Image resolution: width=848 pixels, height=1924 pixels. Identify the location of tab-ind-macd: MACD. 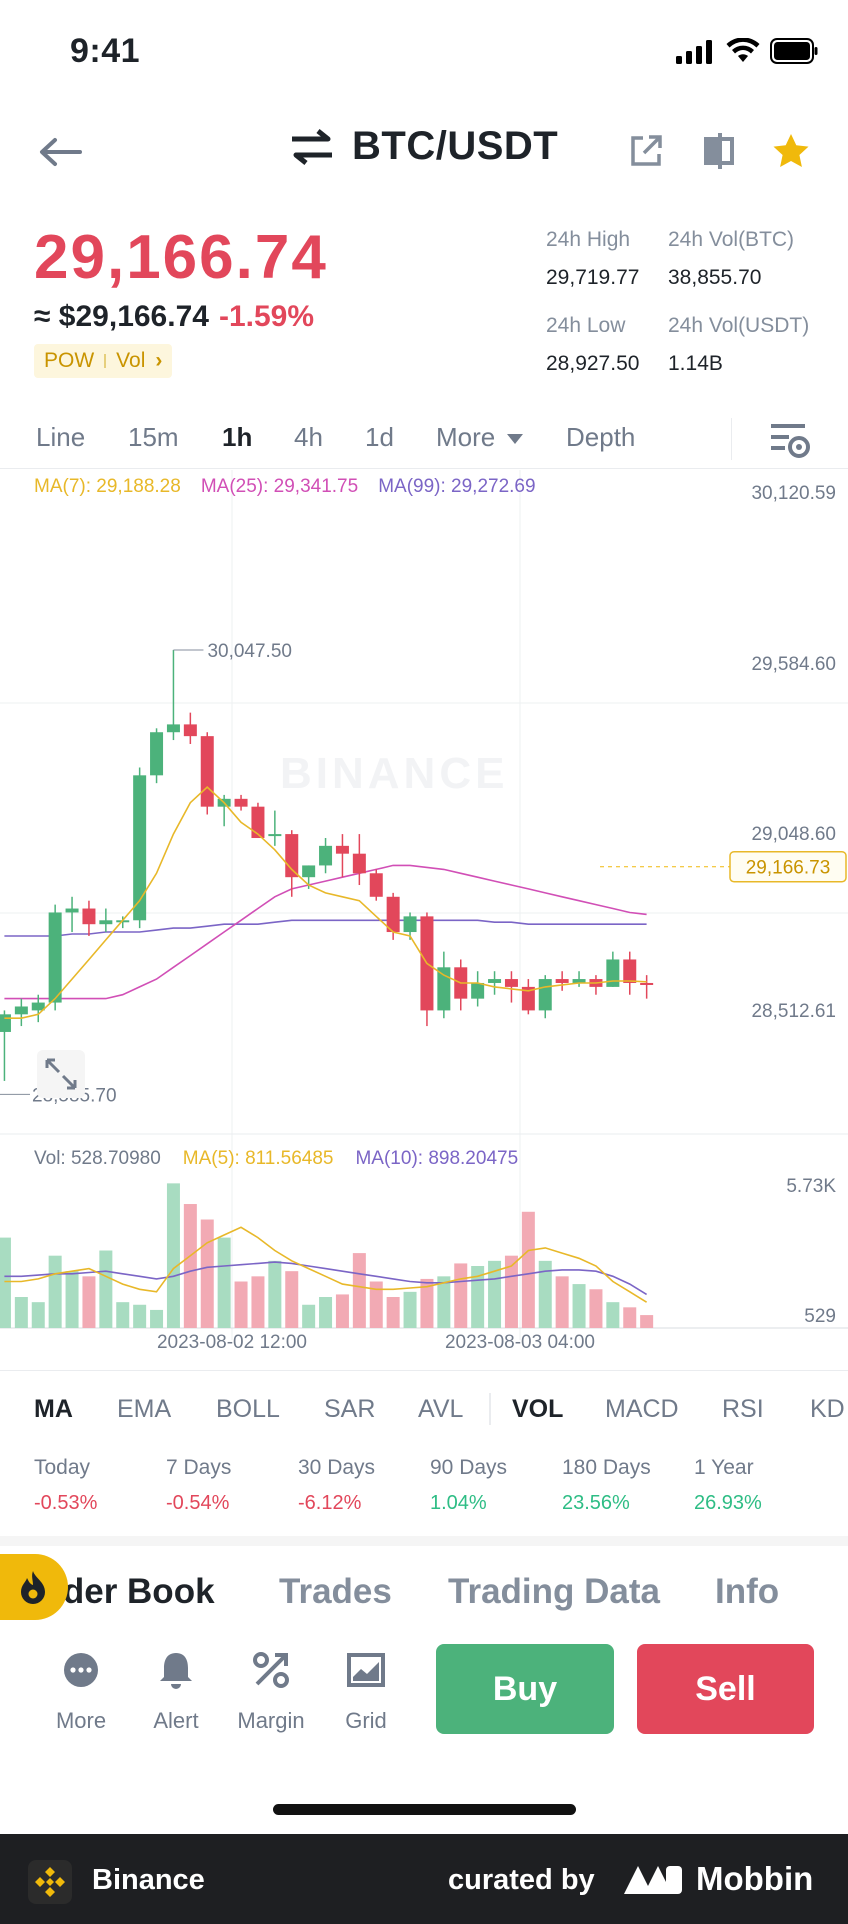
(642, 1409).